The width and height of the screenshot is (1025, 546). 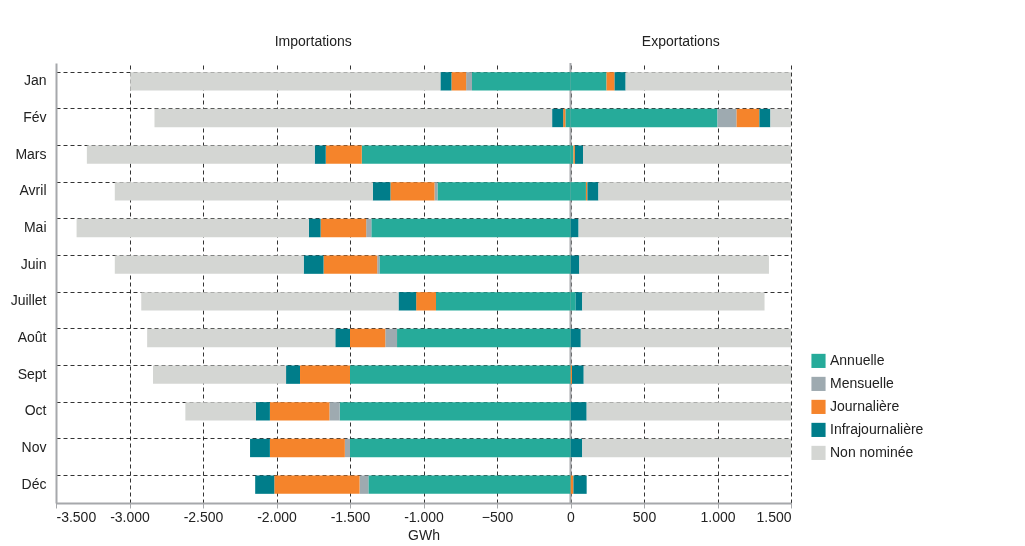 What do you see at coordinates (32, 373) in the screenshot?
I see `y-tick-label: Sept` at bounding box center [32, 373].